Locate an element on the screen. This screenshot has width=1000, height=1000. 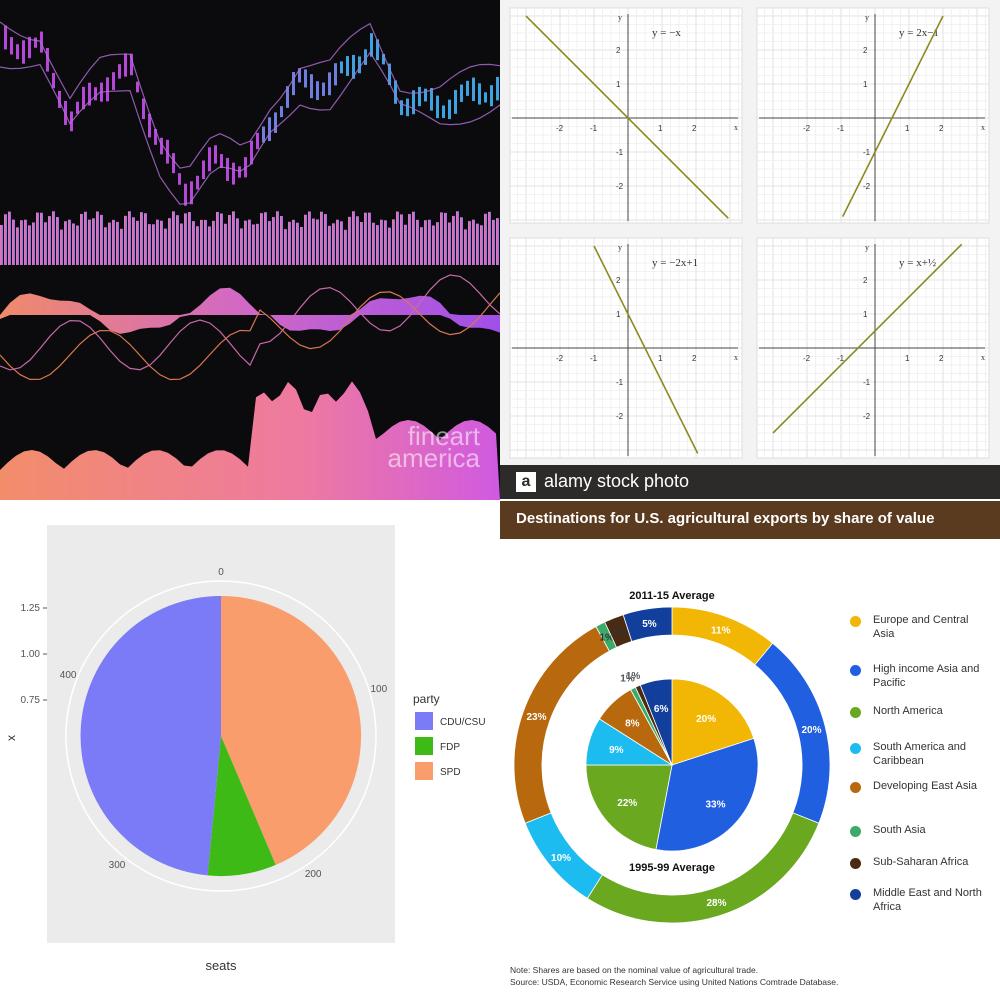
graph-title: y = 2x−1 is located at coordinates (919, 33).